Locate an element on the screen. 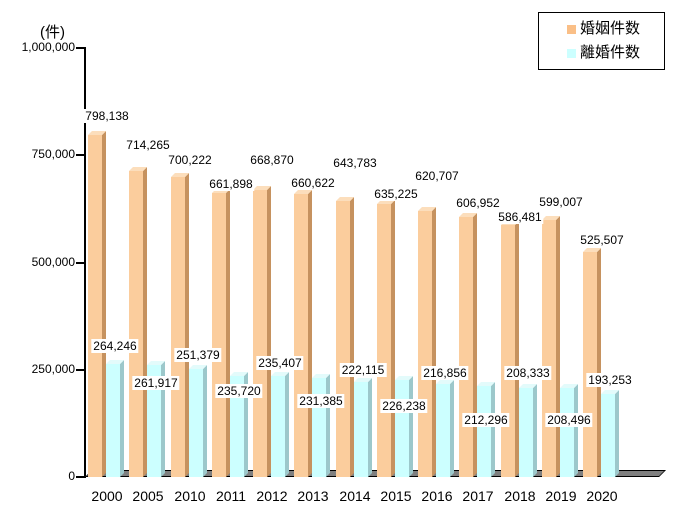 The image size is (680, 529). y-axis-line is located at coordinates (85, 262).